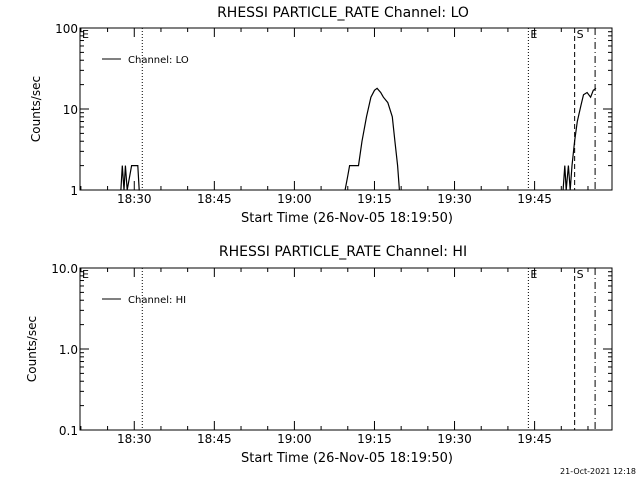 The image size is (640, 480). I want to click on legend-label: Channel: HI, so click(157, 300).